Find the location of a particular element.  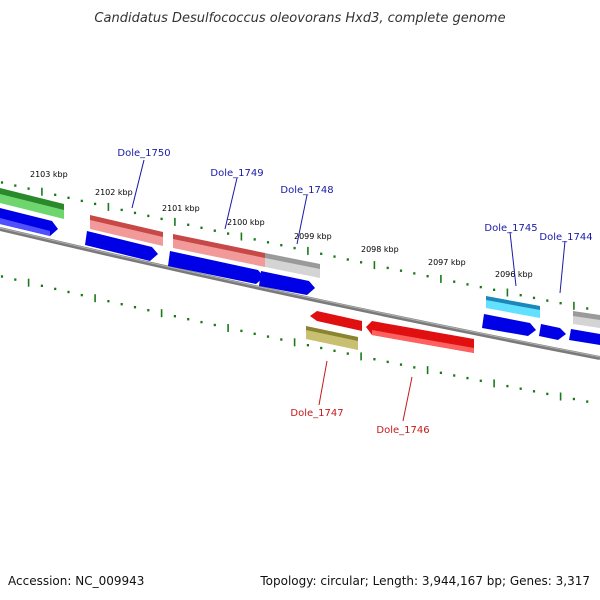

tick-label-2099: 2099 kbp is located at coordinates (313, 236).